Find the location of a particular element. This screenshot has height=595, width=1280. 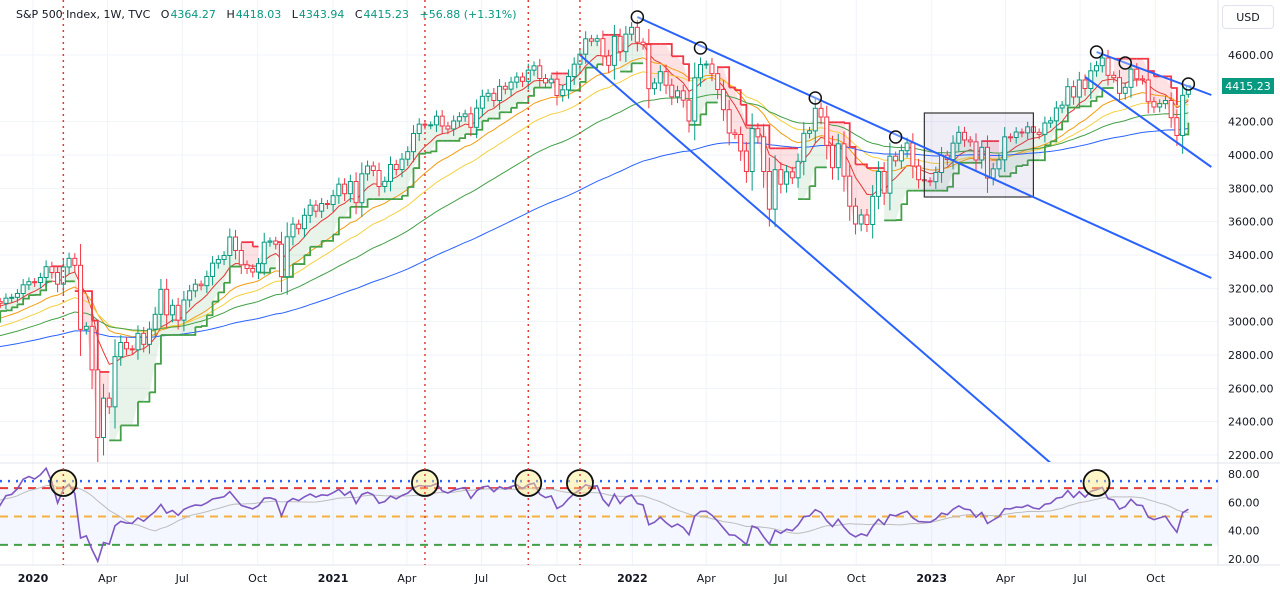

high-value: 4418.03 is located at coordinates (258, 14).